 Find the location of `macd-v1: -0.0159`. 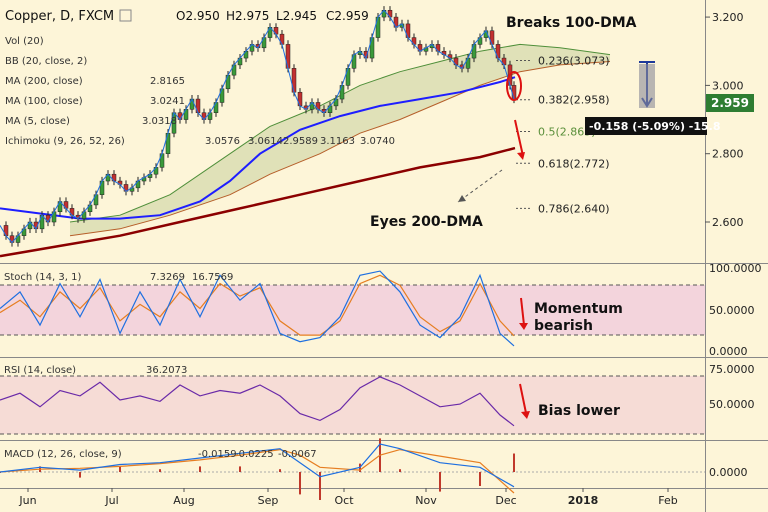

macd-v1: -0.0159 is located at coordinates (217, 454).